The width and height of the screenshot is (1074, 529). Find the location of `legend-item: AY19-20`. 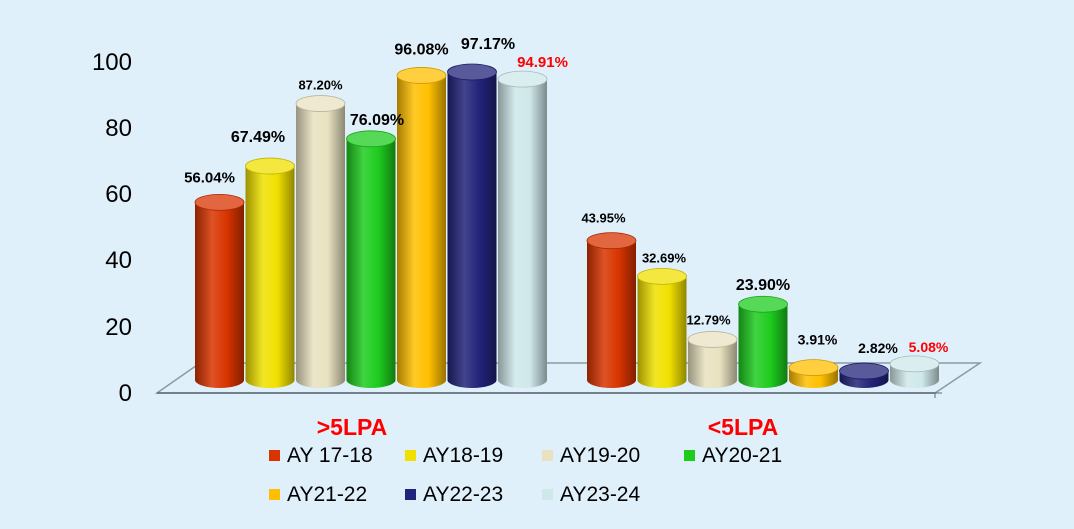

legend-item: AY19-20 is located at coordinates (591, 455).